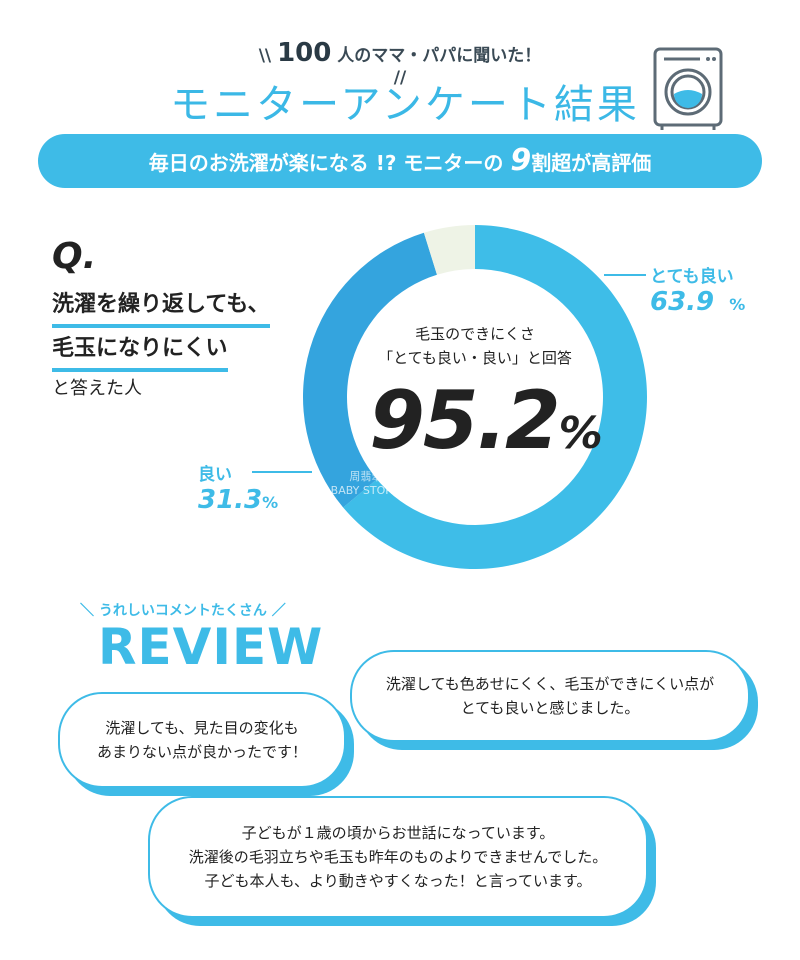 The height and width of the screenshot is (960, 800). Describe the element at coordinates (550, 684) in the screenshot. I see `review-text: 洗濯しても色あせにくく、毛玉ができにくい点が` at that location.